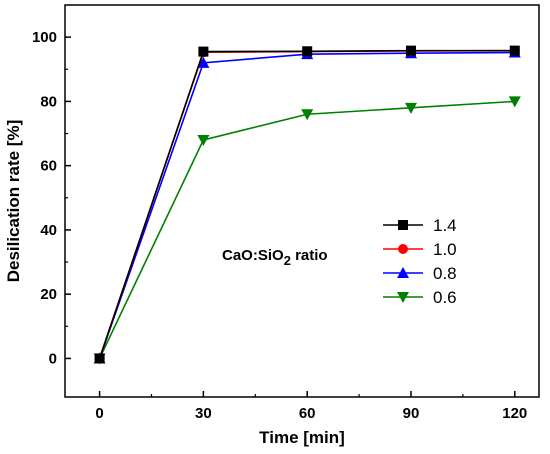 This screenshot has width=550, height=454. Describe the element at coordinates (48, 101) in the screenshot. I see `y-tick-label: 80` at that location.